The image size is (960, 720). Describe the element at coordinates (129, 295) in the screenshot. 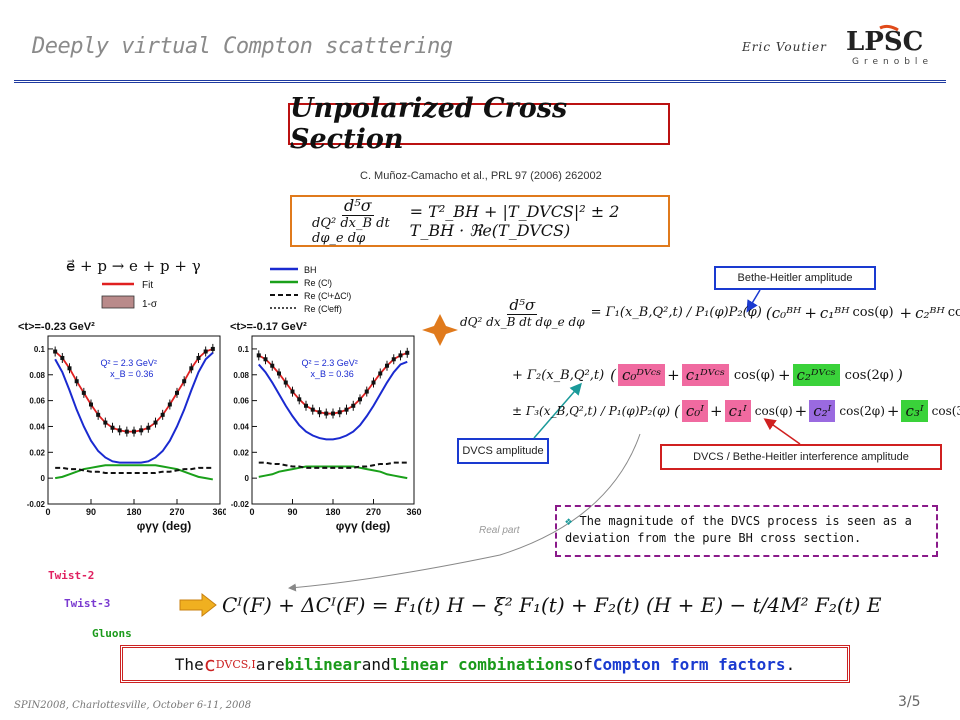

I see `legend-left: Fit 1-σ` at that location.